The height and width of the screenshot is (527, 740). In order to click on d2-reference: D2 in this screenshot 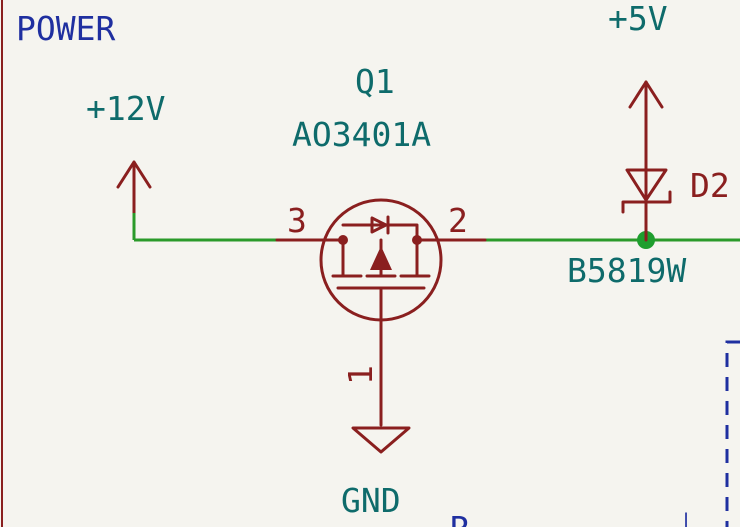, I will do `click(710, 185)`.